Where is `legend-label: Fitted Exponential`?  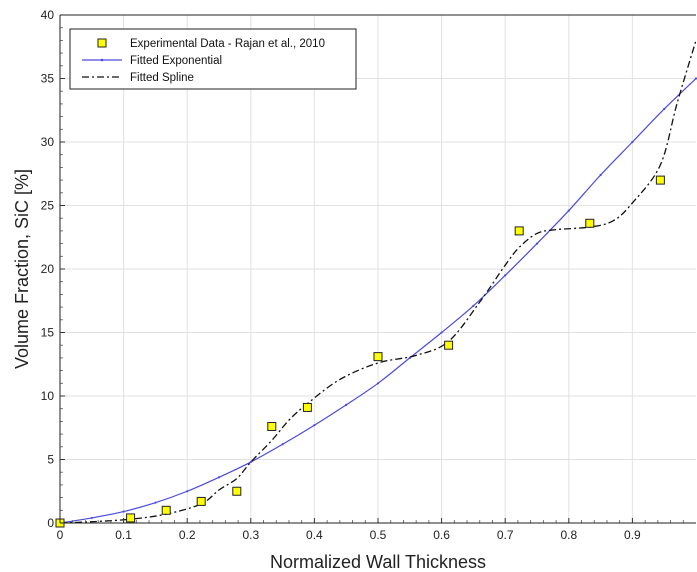
legend-label: Fitted Exponential is located at coordinates (176, 61).